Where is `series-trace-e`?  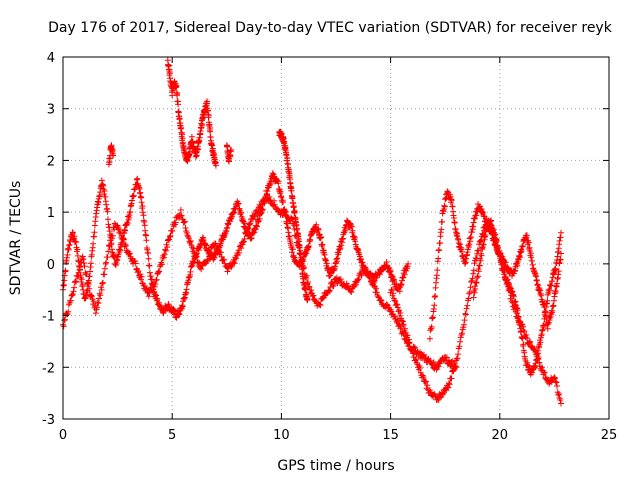 series-trace-e is located at coordinates (475, 312).